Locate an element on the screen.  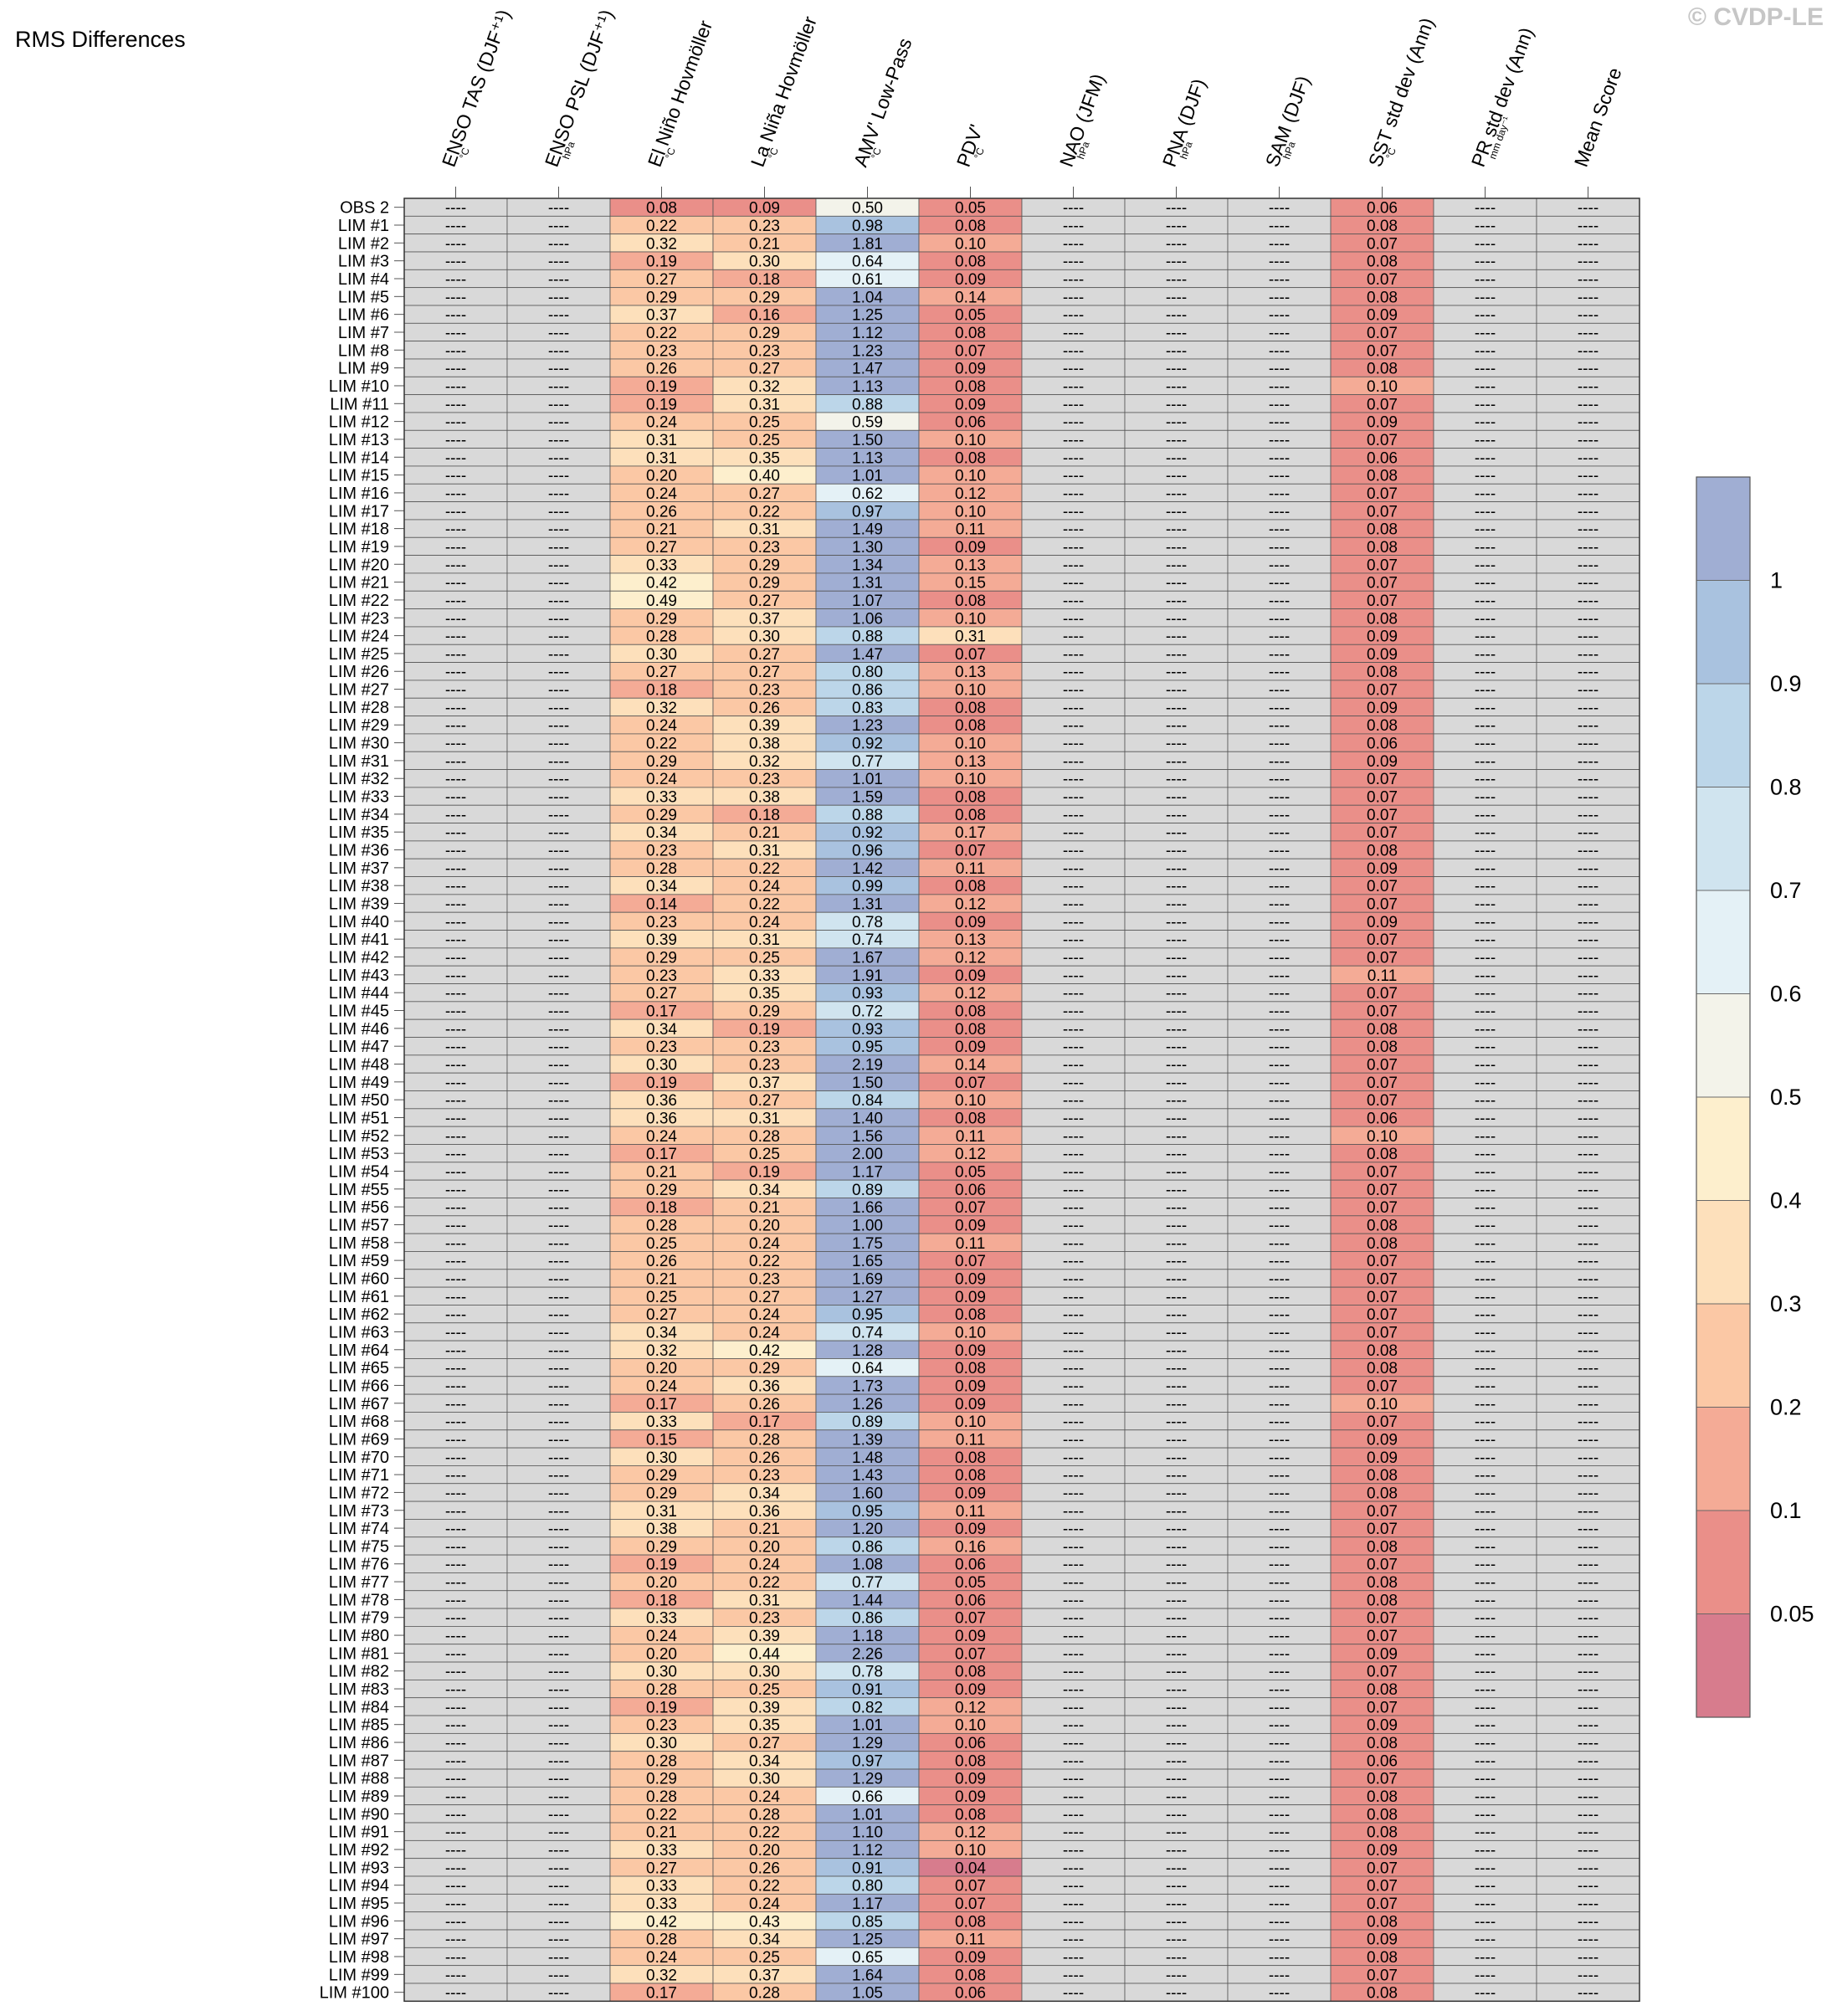
cell-value: 0.17 is located at coordinates (661, 1012).